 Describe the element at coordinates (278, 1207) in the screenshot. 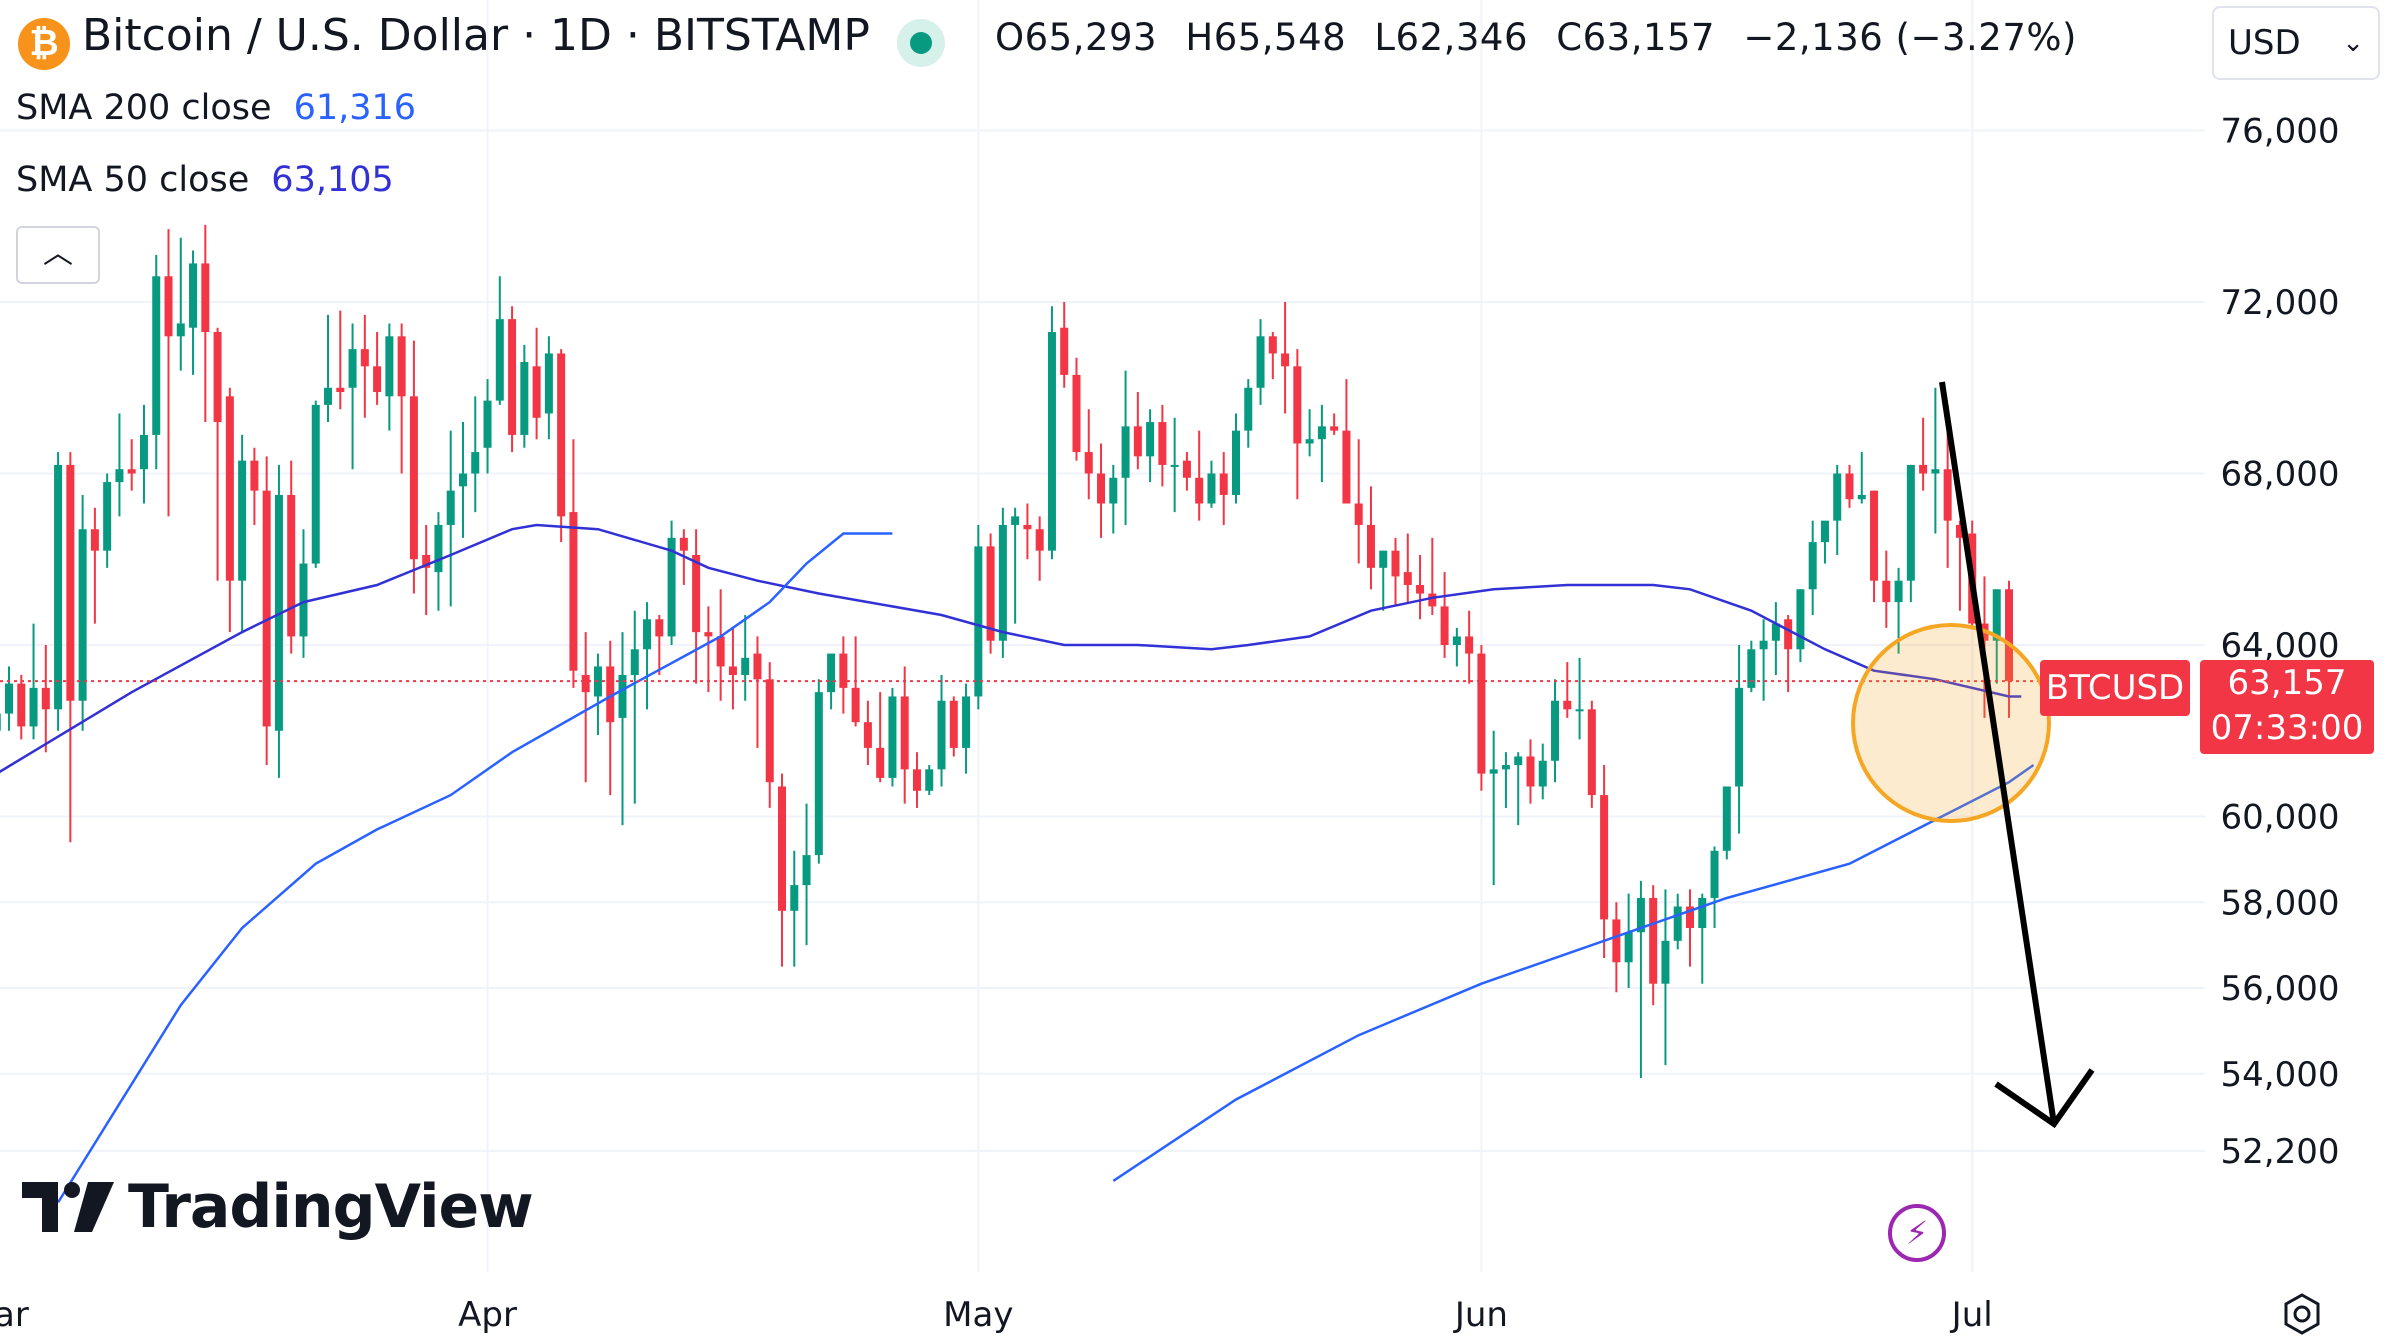

I see `tradingview-logo: TradingView` at that location.